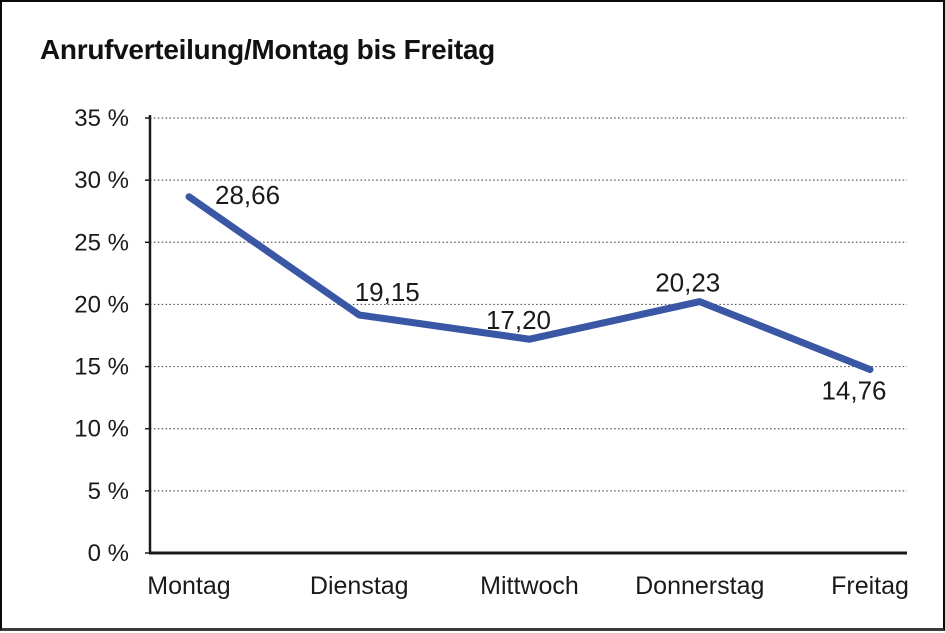  I want to click on y-tick-label: 25 %, so click(101, 242).